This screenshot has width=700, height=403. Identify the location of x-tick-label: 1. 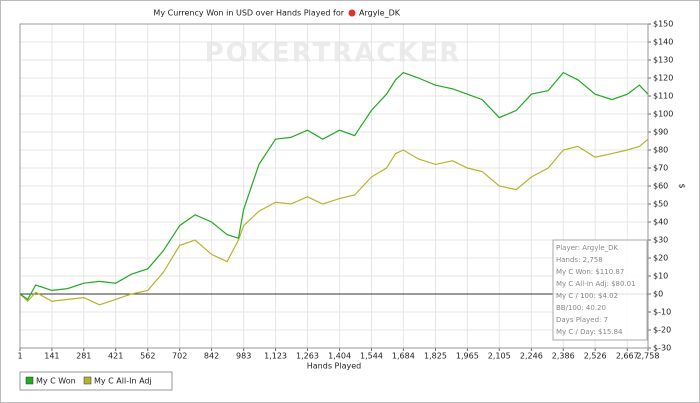
(19, 356).